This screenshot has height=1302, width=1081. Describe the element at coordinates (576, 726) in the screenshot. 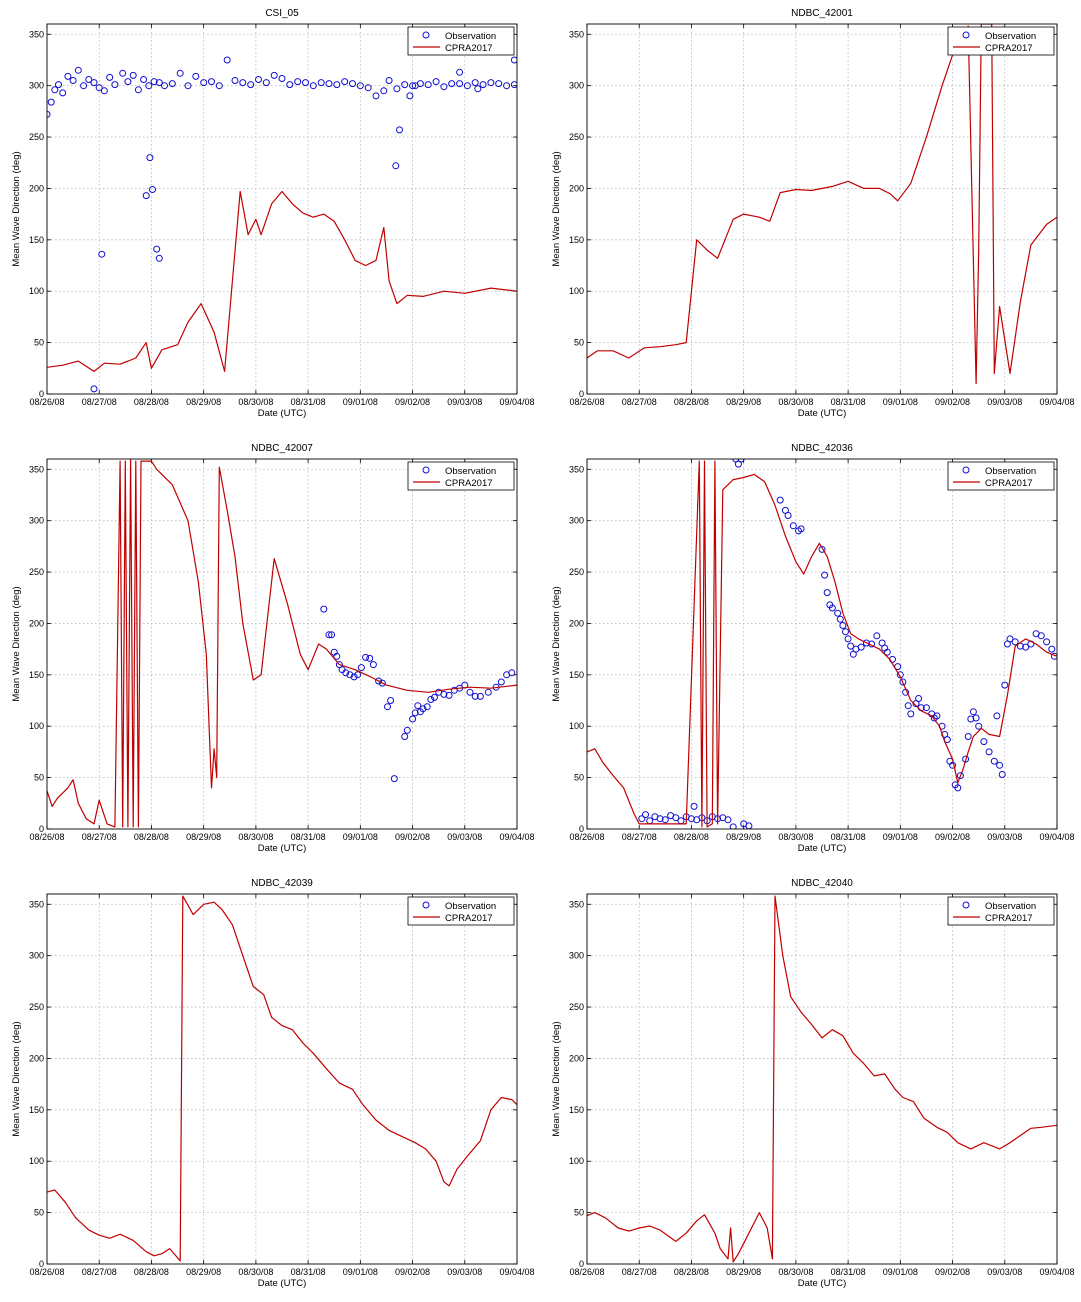

I see `y-tick-label: 100` at that location.